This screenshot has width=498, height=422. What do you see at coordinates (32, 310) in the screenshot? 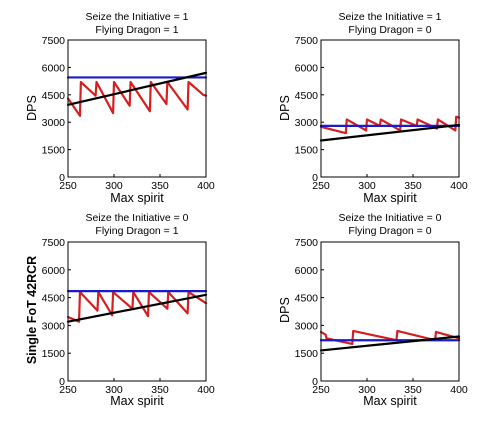
I see `y-axis-label: Single FoT 42RCR` at bounding box center [32, 310].